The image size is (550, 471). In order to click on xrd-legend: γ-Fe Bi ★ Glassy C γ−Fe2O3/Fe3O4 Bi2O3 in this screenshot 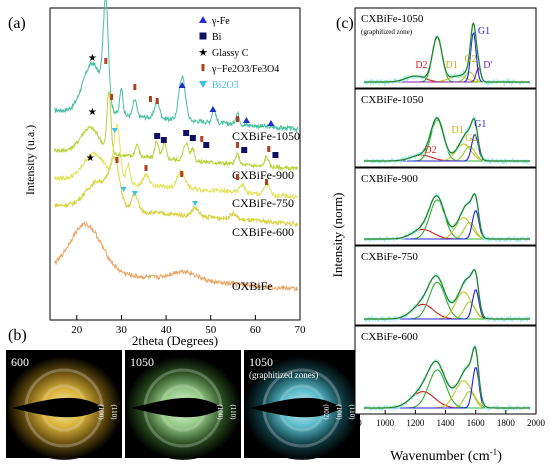, I will do `click(238, 53)`.